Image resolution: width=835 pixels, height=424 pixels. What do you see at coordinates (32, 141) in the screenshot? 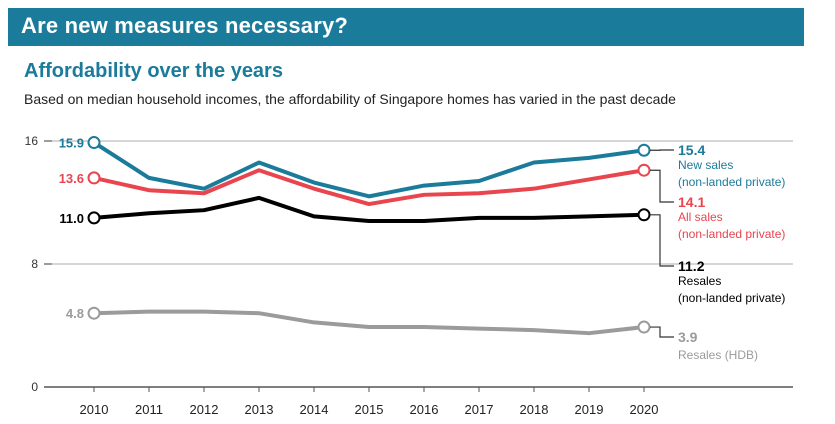
I see `y-tick-label: 16` at bounding box center [32, 141].